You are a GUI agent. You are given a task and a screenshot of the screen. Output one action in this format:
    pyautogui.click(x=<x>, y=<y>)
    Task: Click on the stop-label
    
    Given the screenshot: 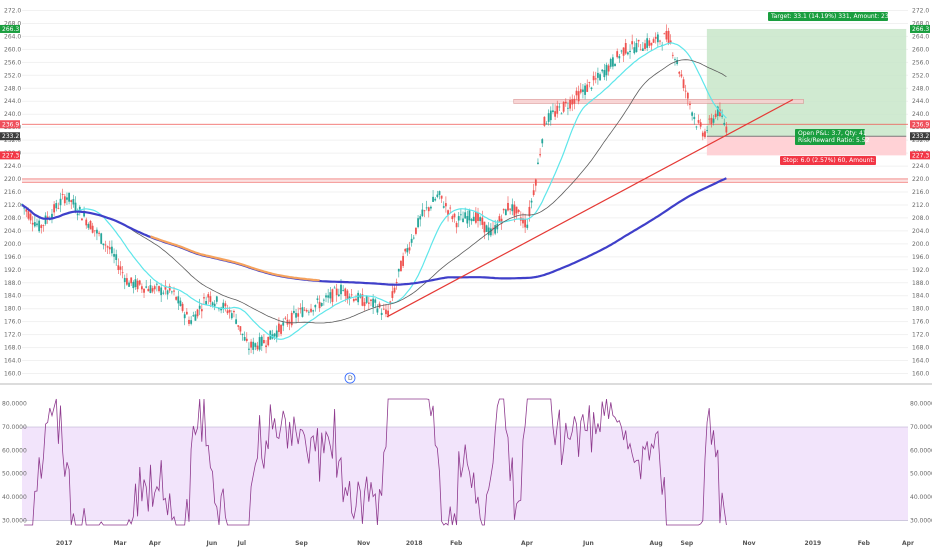 What is the action you would take?
    pyautogui.click(x=828, y=160)
    